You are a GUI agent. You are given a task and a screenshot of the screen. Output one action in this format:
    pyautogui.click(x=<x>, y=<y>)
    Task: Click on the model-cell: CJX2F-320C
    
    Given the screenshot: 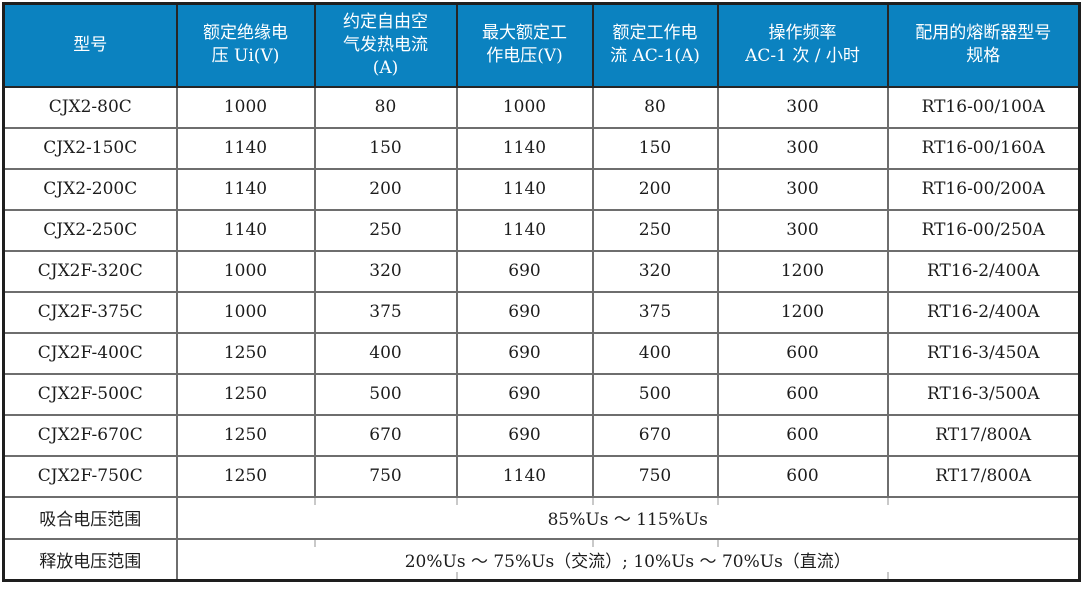 What is the action you would take?
    pyautogui.click(x=90, y=271)
    